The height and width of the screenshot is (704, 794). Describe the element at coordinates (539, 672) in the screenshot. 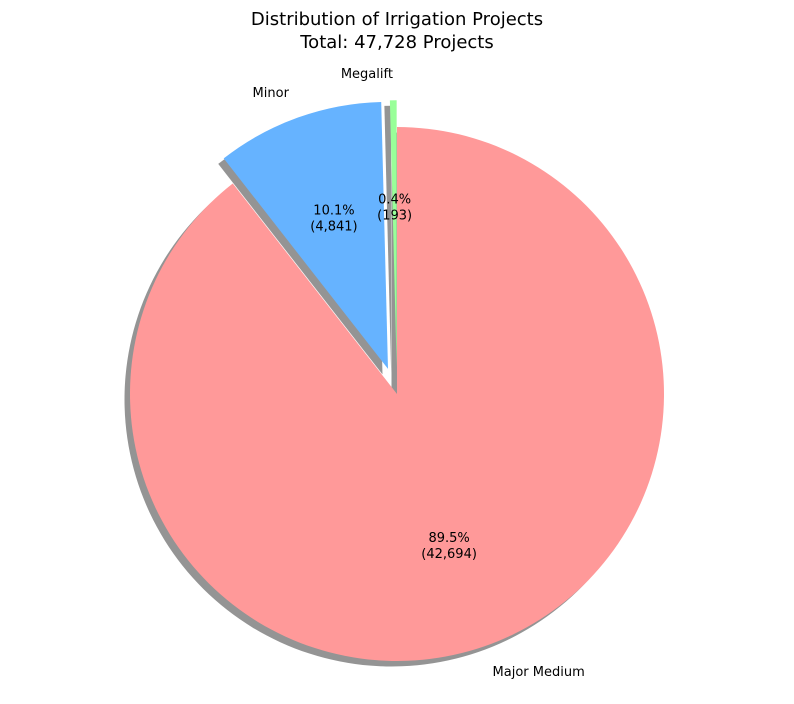

I see `slice-label-major-medium: Major Medium` at that location.